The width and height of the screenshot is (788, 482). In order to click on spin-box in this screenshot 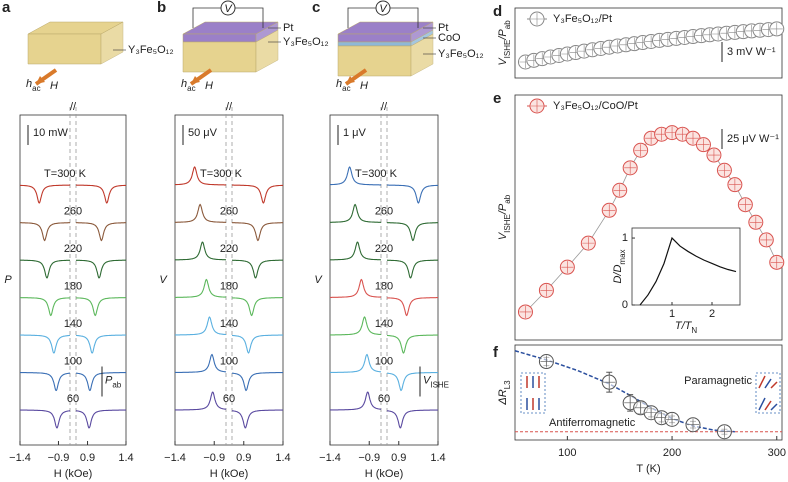, I will do `click(533, 393)`.